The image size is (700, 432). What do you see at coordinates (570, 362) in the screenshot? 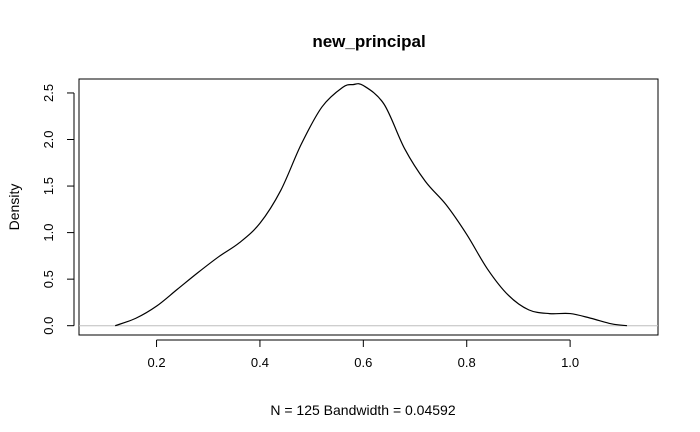
I see `x-tick-label: 1.0` at bounding box center [570, 362].